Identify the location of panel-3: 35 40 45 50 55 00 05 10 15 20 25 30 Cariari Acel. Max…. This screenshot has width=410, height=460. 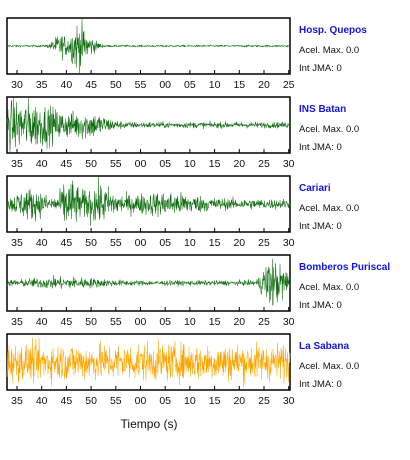
(182, 212).